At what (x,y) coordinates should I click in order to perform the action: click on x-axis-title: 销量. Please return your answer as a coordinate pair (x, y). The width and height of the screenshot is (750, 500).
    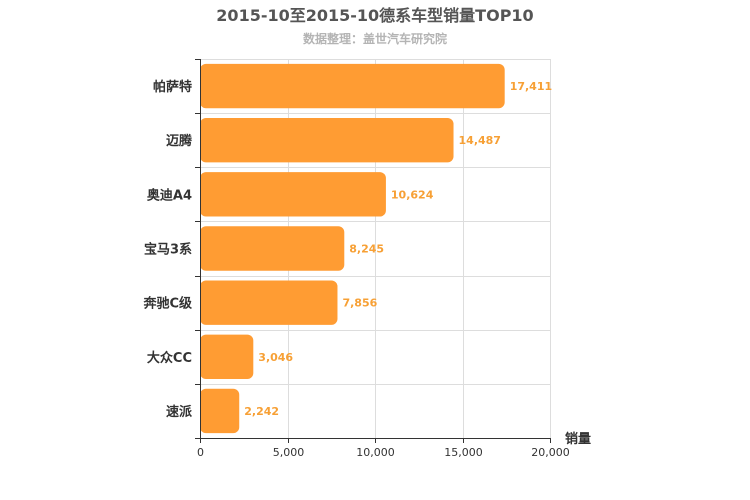
    Looking at the image, I should click on (578, 439).